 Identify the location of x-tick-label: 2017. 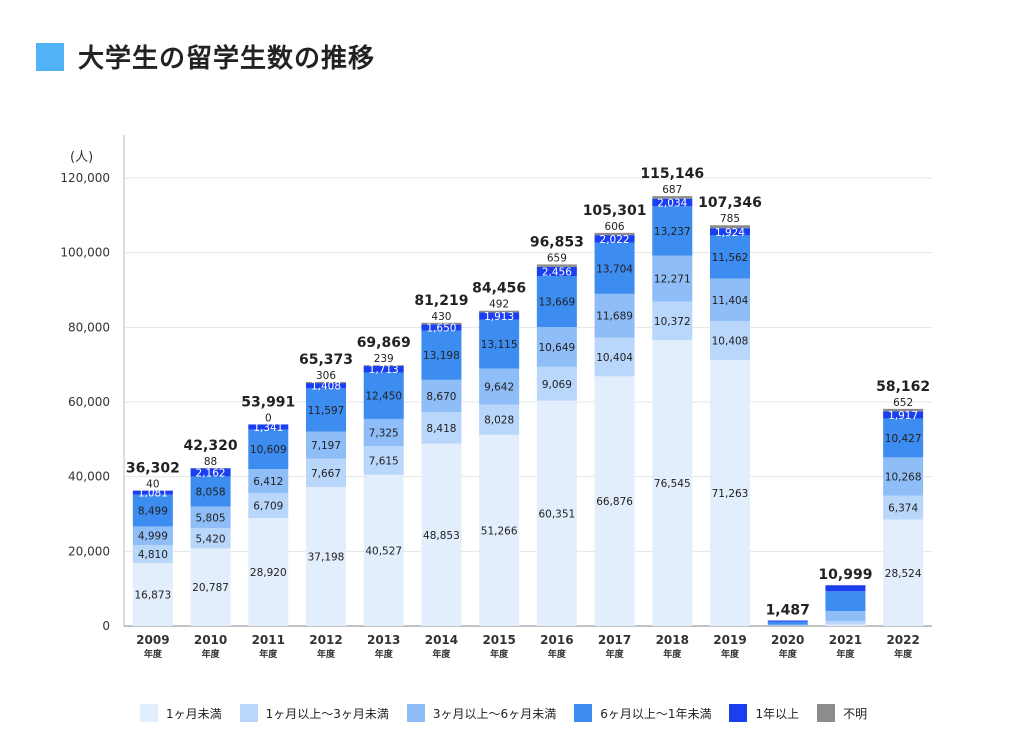
(614, 640).